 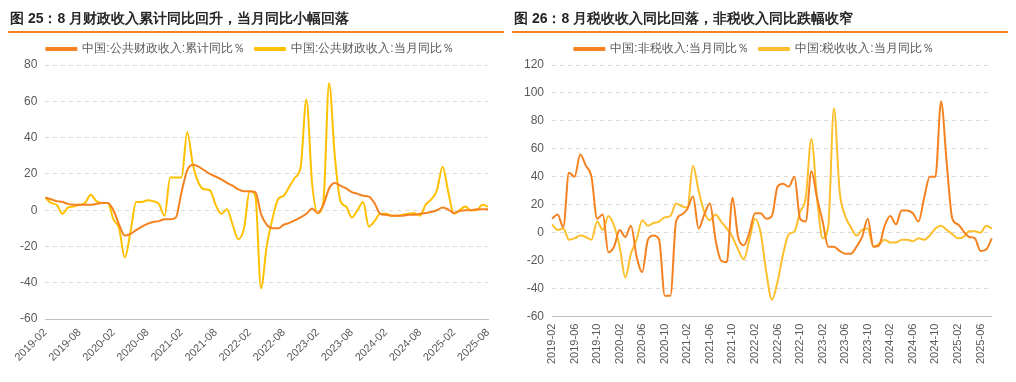 What do you see at coordinates (760, 20) in the screenshot?
I see `chart-title: 图 26：8 月税收收入同比回落，非税收入同比跌幅收窄` at bounding box center [760, 20].